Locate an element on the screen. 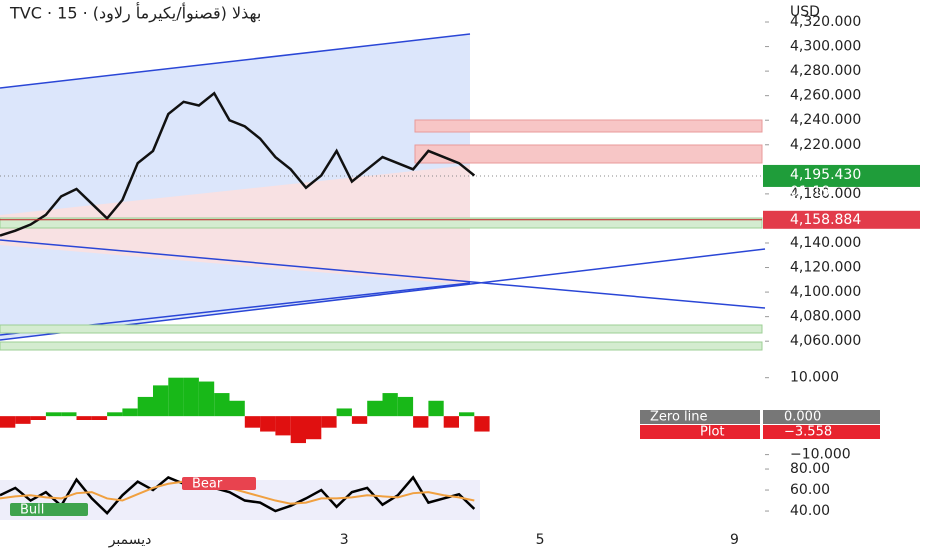 The width and height of the screenshot is (932, 550). currency: USD is located at coordinates (805, 12).